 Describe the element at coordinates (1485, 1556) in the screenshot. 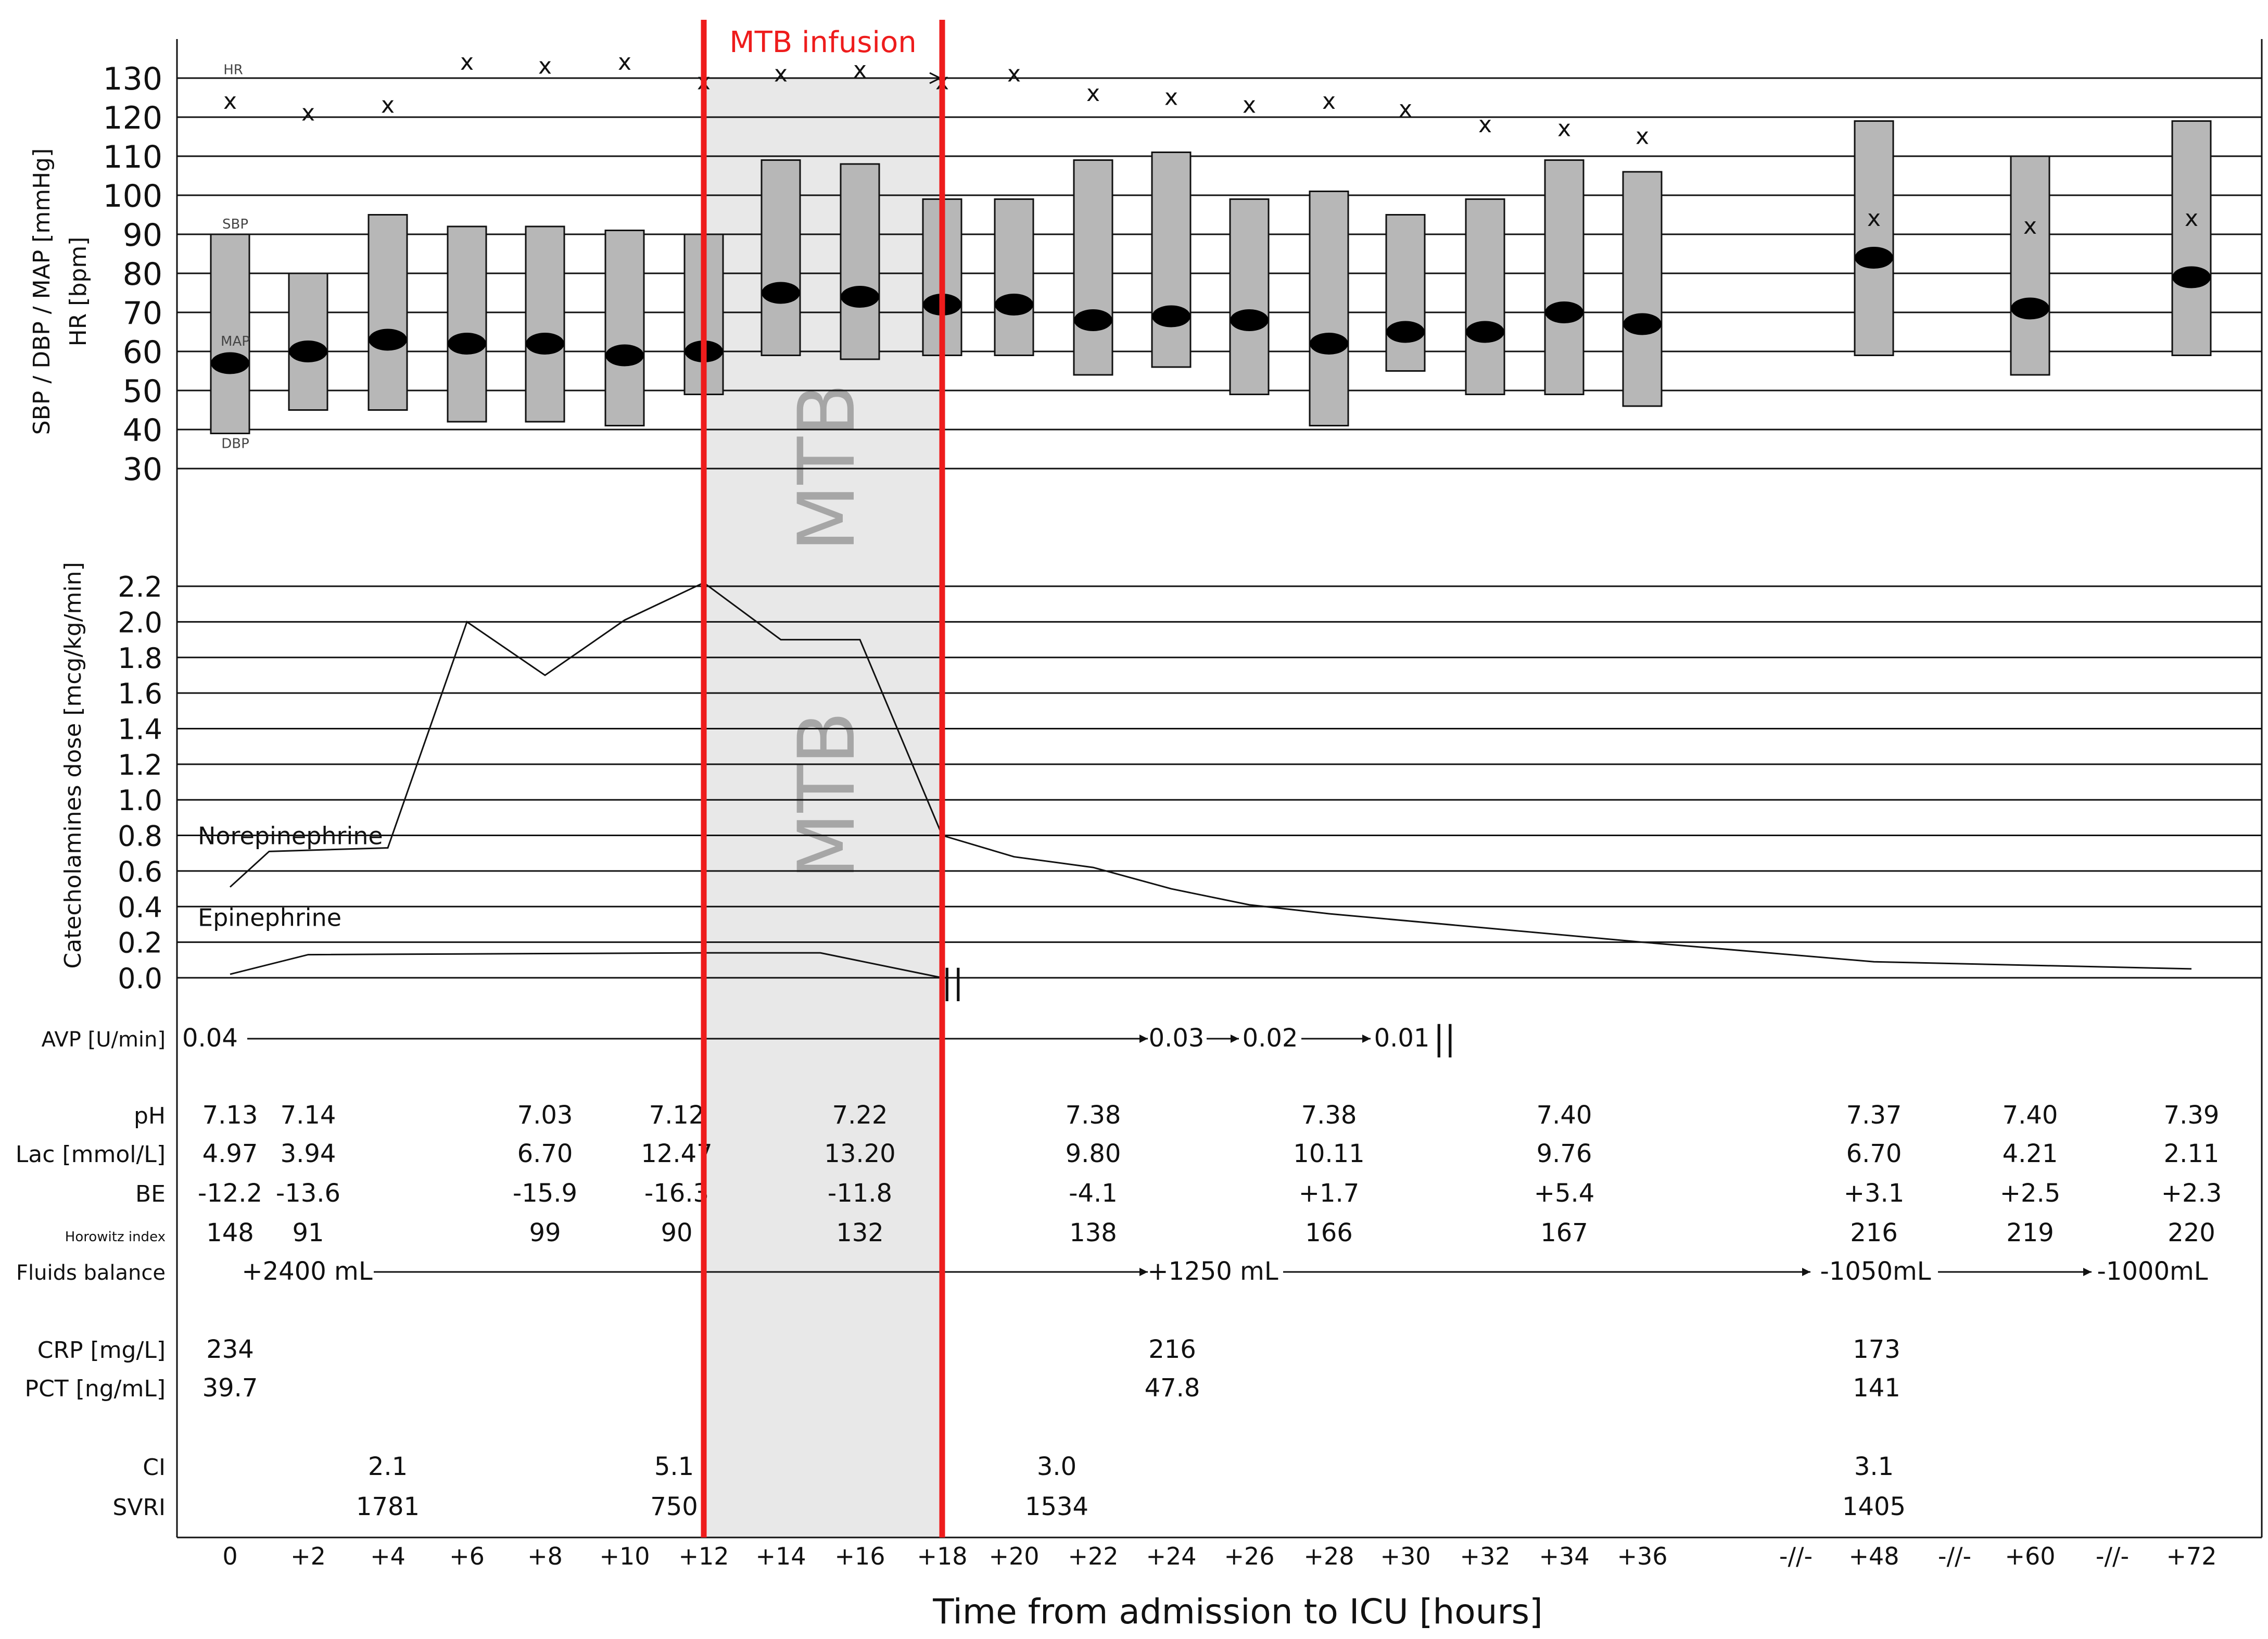

I see `x-tick-label: +32` at that location.